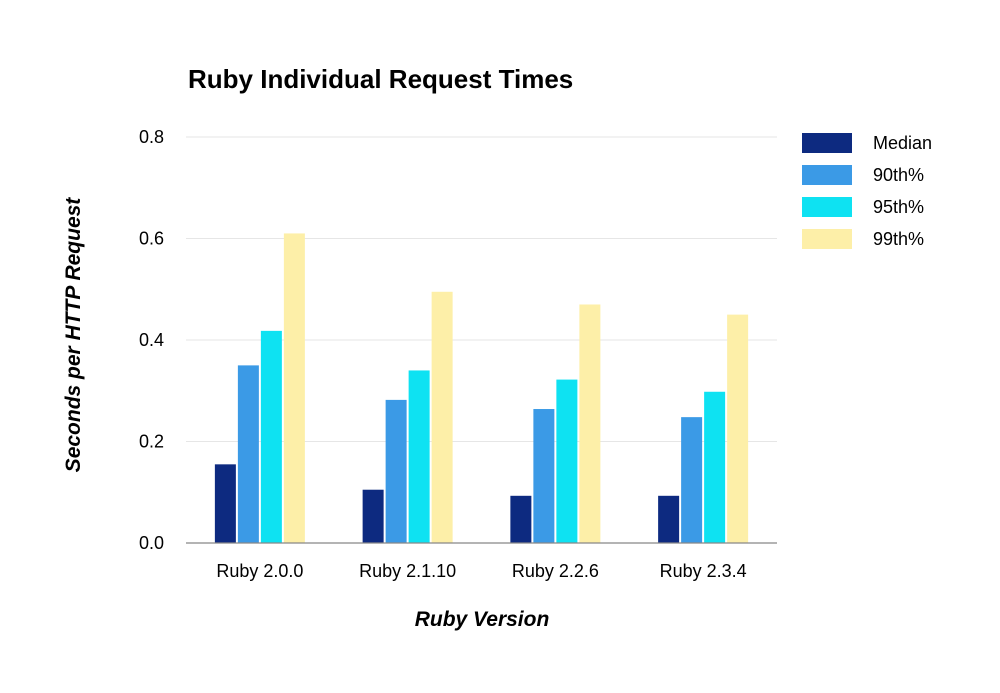  What do you see at coordinates (898, 239) in the screenshot?
I see `legend-label: 99th%` at bounding box center [898, 239].